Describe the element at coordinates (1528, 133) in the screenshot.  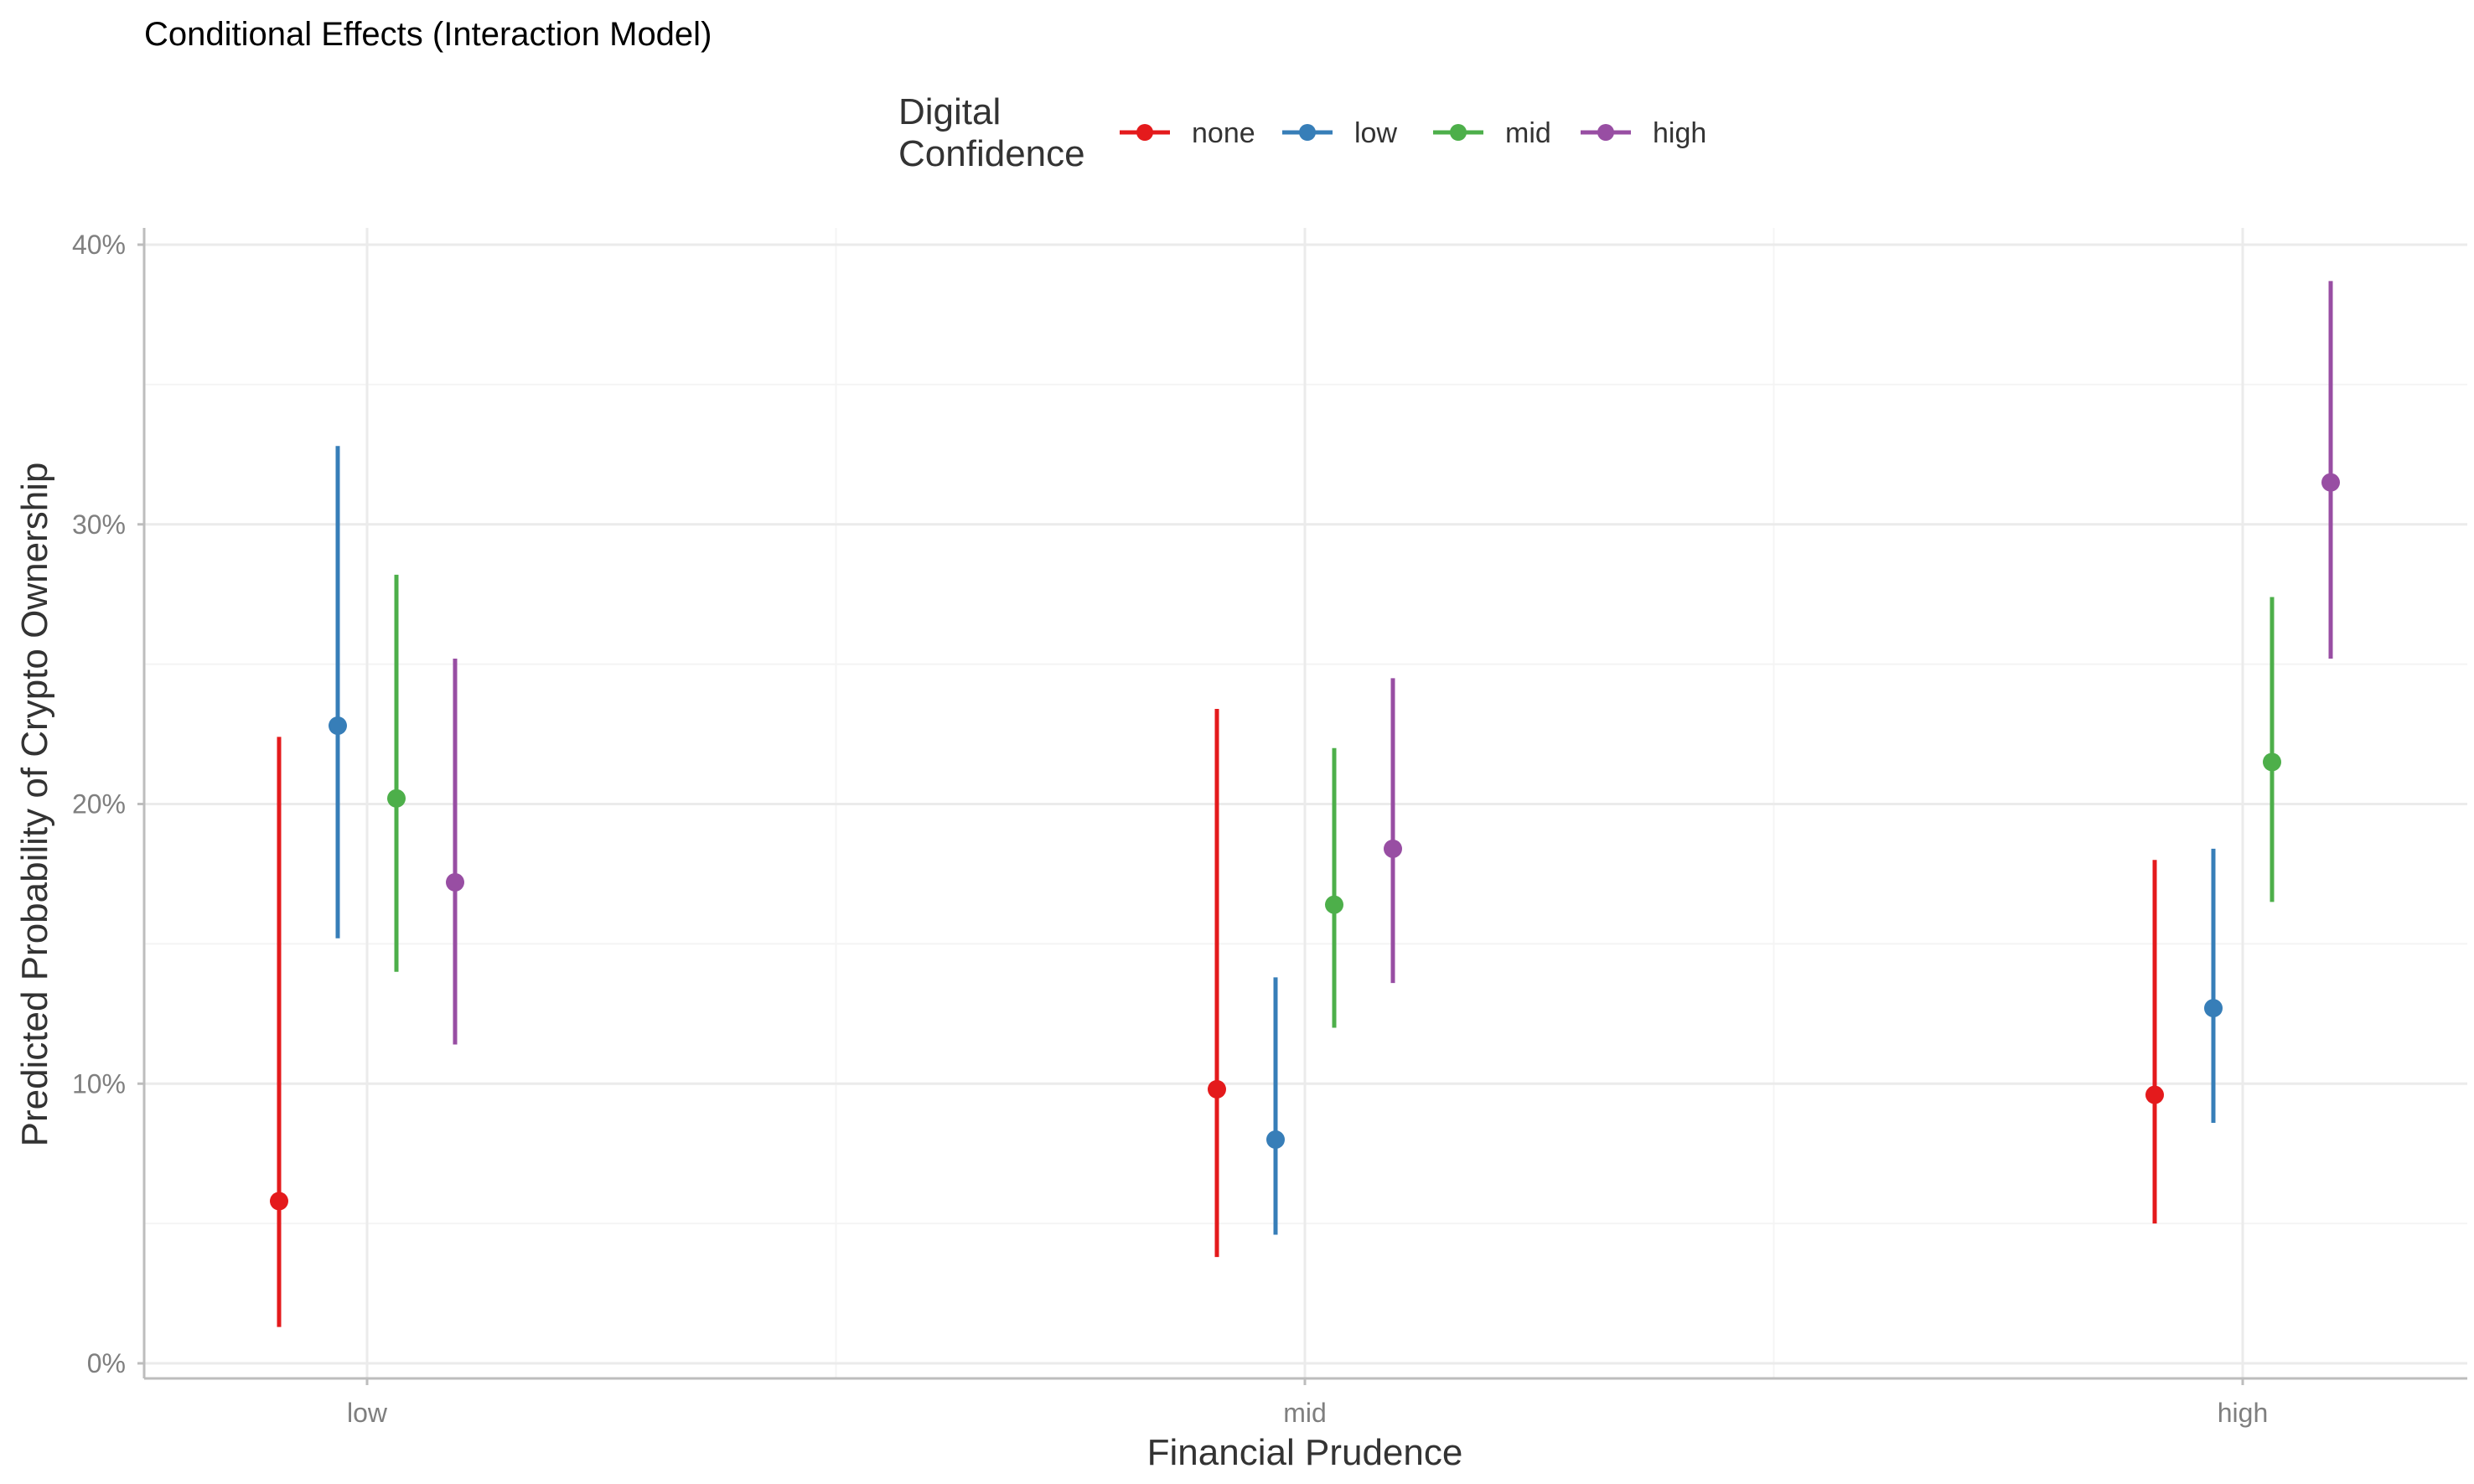
I see `legend-label: mid` at that location.